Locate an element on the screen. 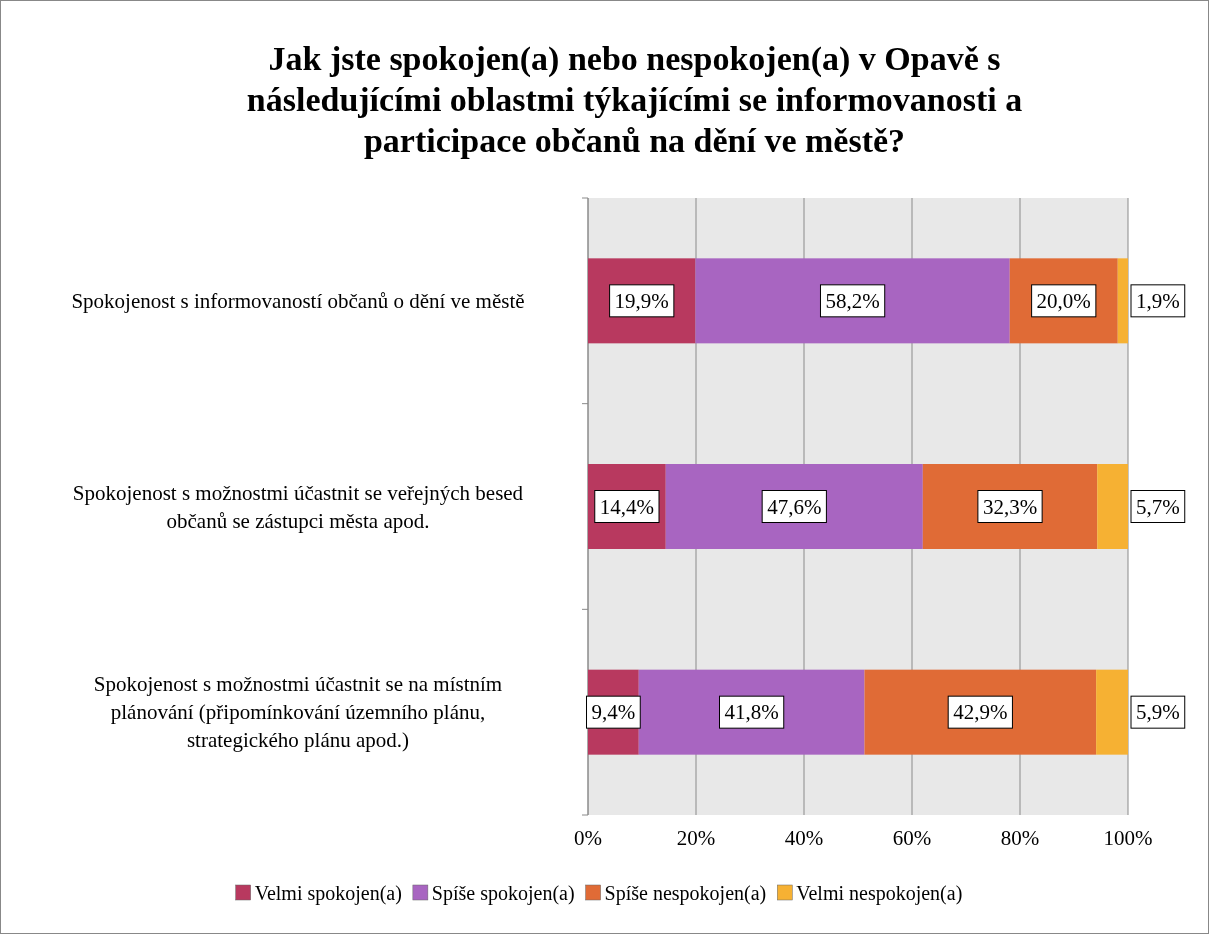 The height and width of the screenshot is (934, 1209). y-tick-label: Spokojenost s možnostmi účastnit se veřejných besed občanů se zástupci města apod. is located at coordinates (298, 506).